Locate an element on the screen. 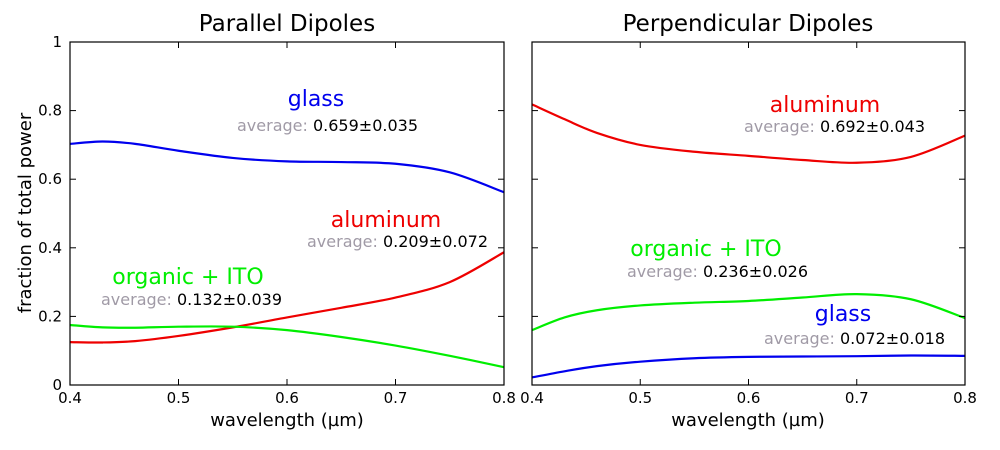  average-value: 0.236±0.026 is located at coordinates (755, 271).